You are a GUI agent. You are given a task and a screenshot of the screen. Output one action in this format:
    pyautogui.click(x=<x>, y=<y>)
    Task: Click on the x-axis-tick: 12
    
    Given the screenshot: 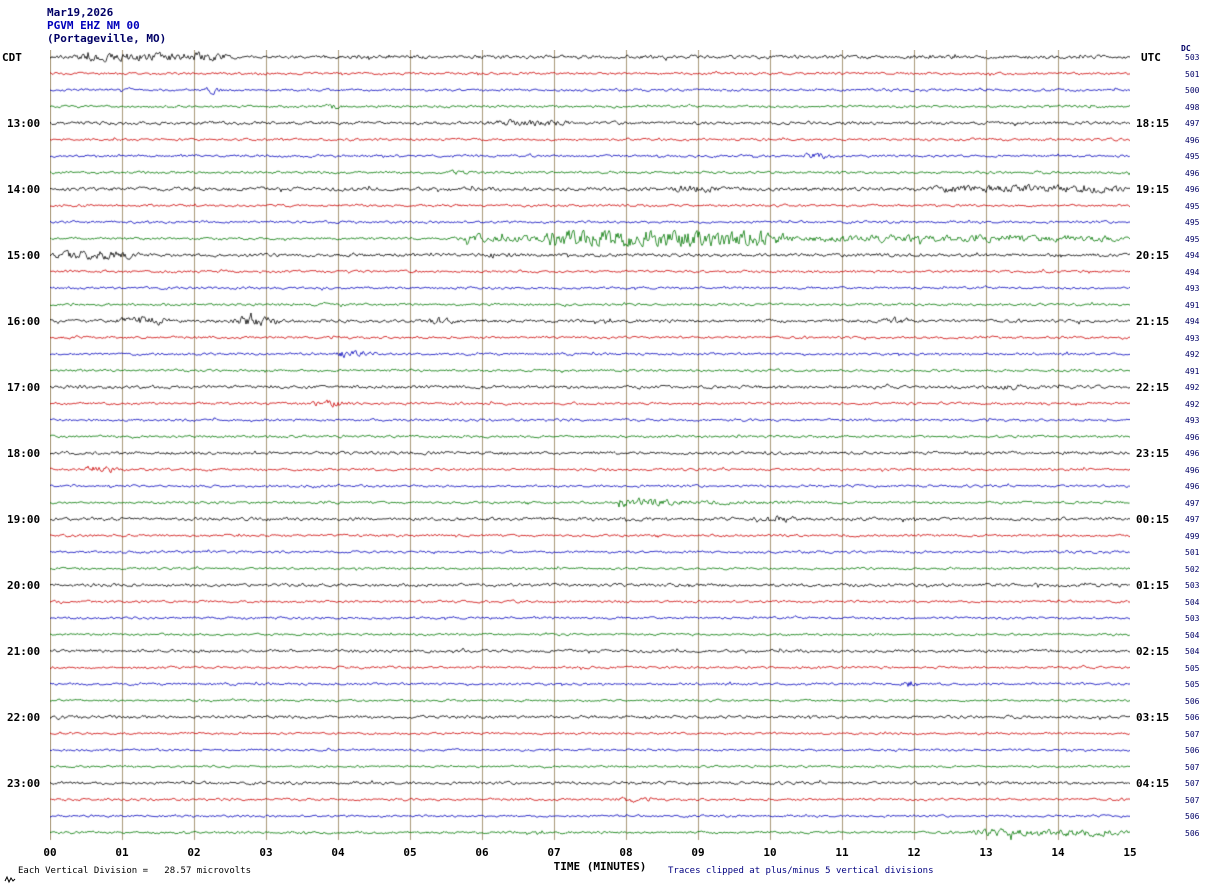 What is the action you would take?
    pyautogui.click(x=914, y=852)
    